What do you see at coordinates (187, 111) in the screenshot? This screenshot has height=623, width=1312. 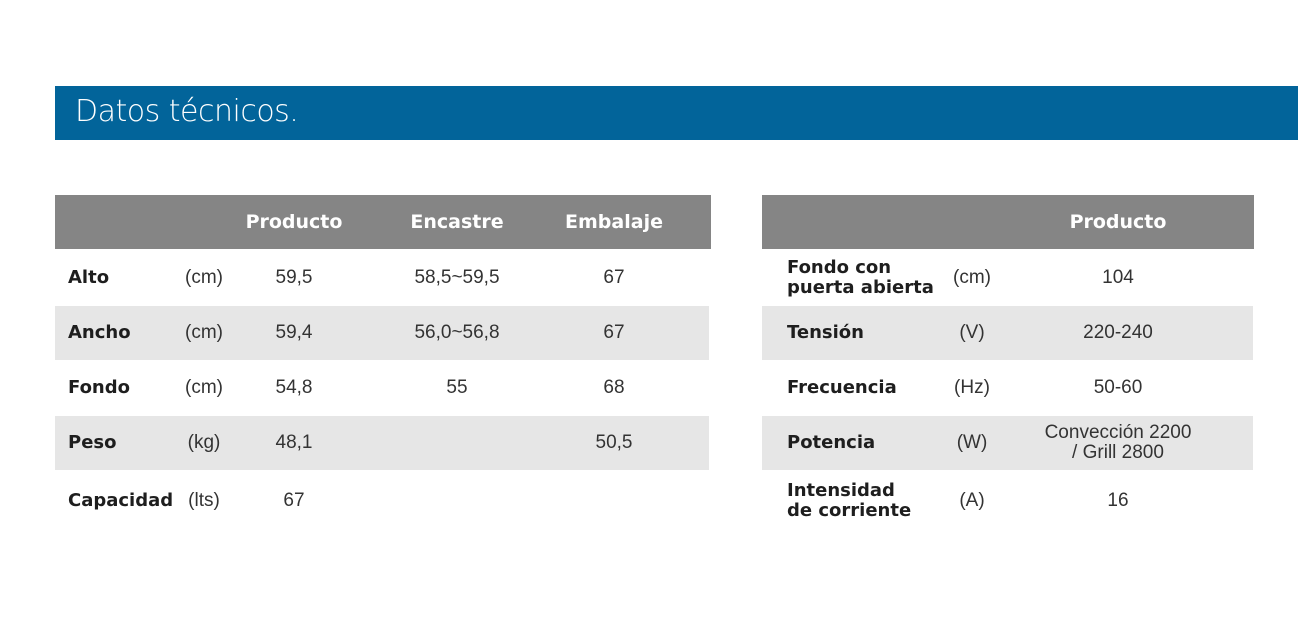 I see `page-title: Datos técnicos.` at bounding box center [187, 111].